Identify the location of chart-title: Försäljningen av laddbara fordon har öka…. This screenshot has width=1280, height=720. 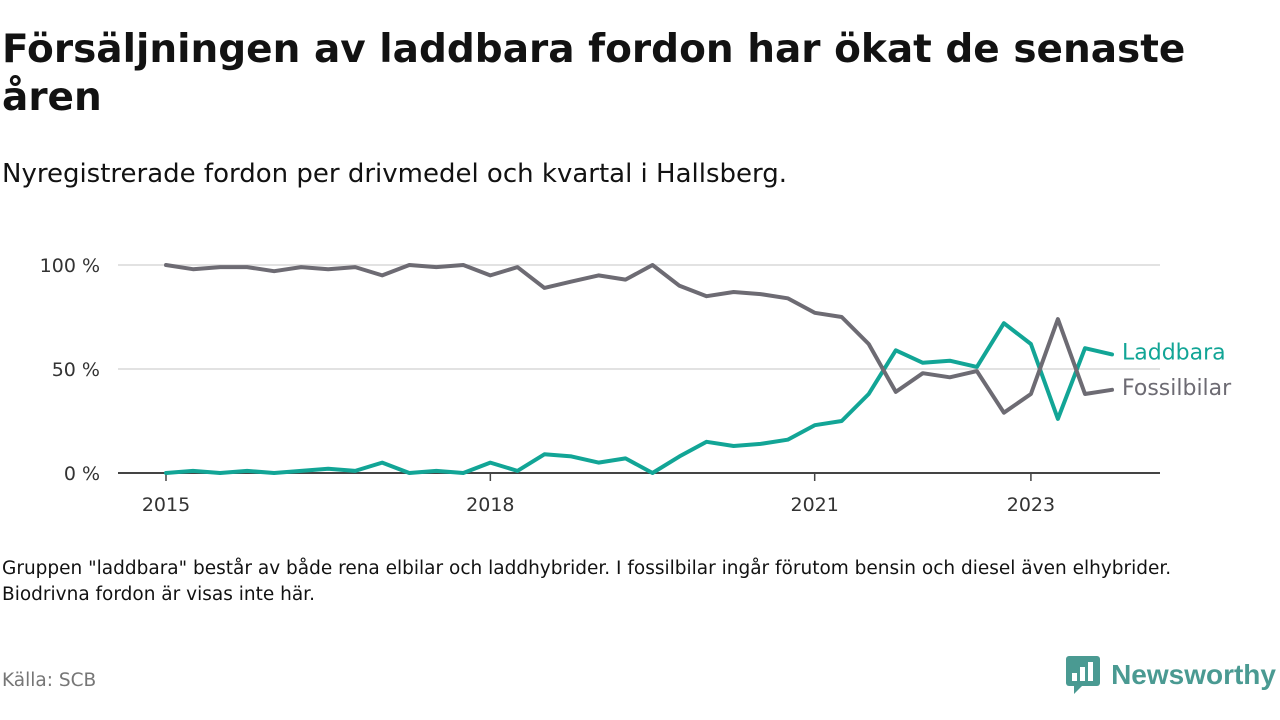
(594, 73).